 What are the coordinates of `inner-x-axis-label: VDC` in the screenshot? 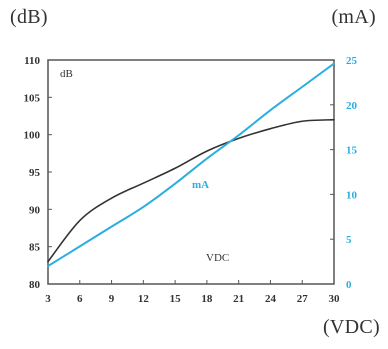 It's located at (217, 258).